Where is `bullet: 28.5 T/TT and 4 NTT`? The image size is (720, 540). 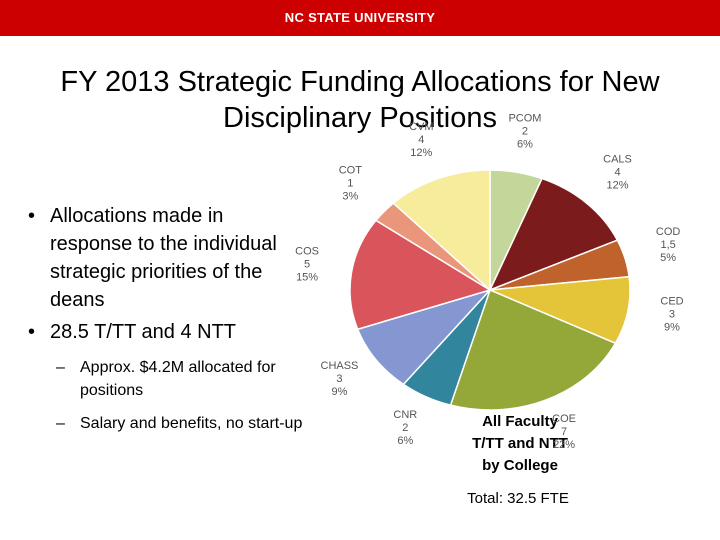 bullet: 28.5 T/TT and 4 NTT is located at coordinates (168, 332).